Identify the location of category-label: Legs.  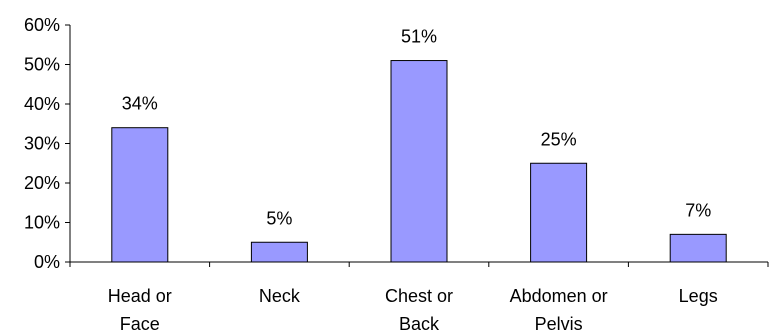
(698, 296).